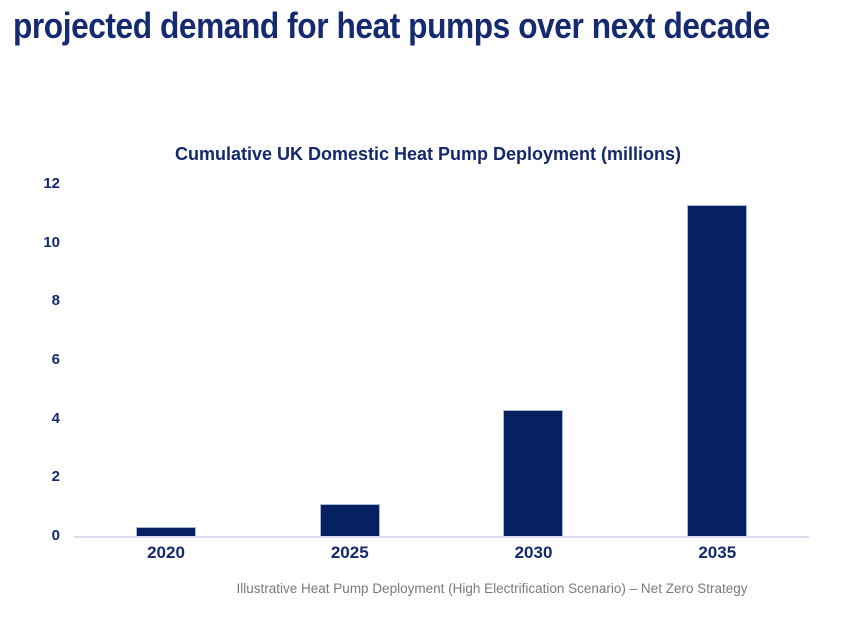 The height and width of the screenshot is (626, 850). What do you see at coordinates (165, 531) in the screenshot?
I see `bar-2020` at bounding box center [165, 531].